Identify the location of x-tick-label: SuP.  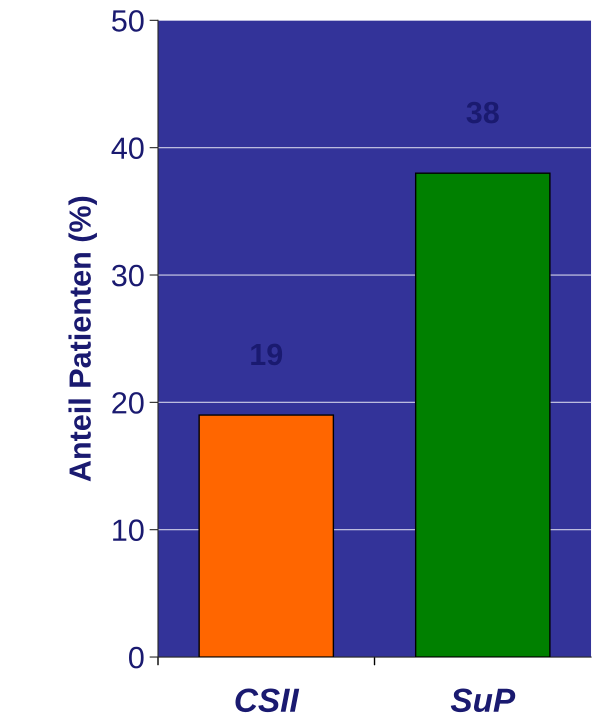
(483, 700).